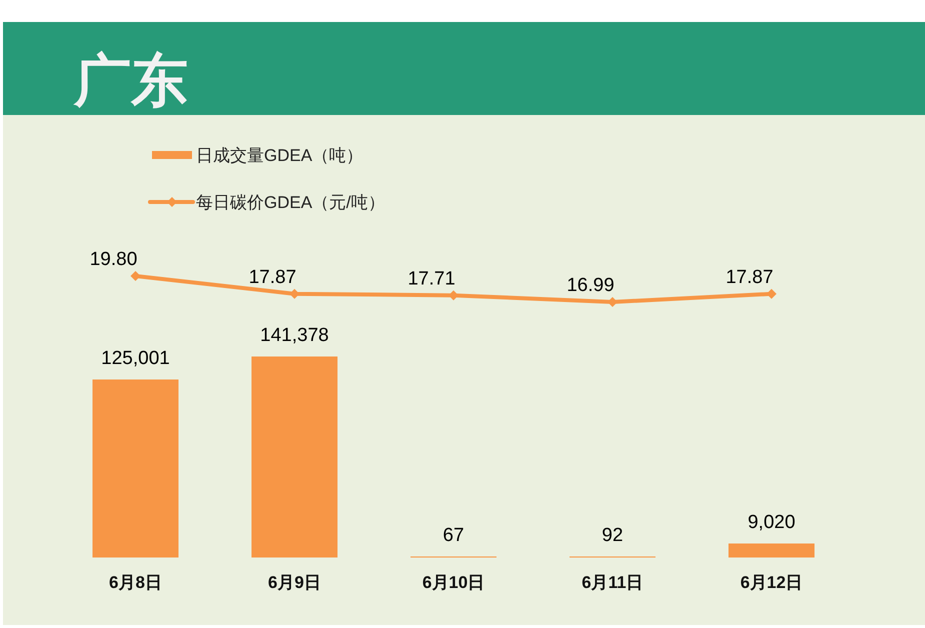  I want to click on label: 141,378, so click(294, 335).